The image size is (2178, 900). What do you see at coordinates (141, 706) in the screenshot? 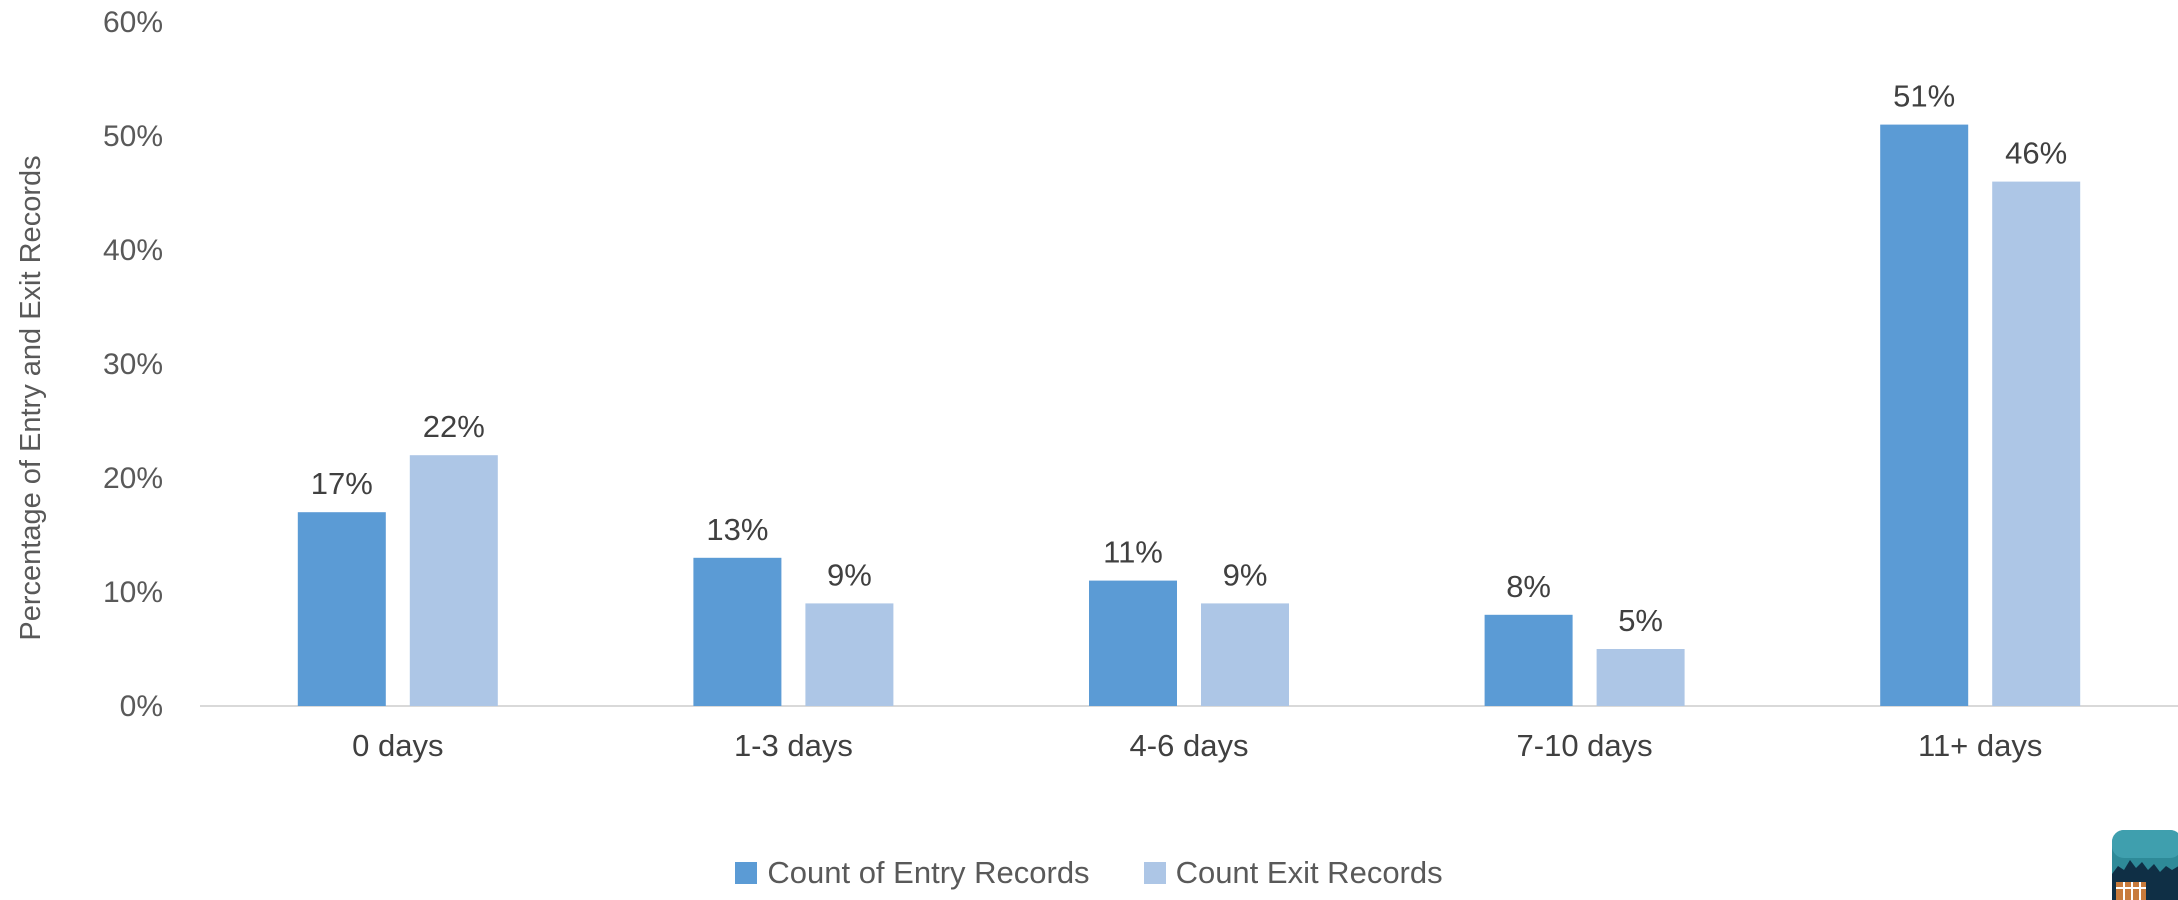
I see `y-tick-label: 0%` at bounding box center [141, 706].